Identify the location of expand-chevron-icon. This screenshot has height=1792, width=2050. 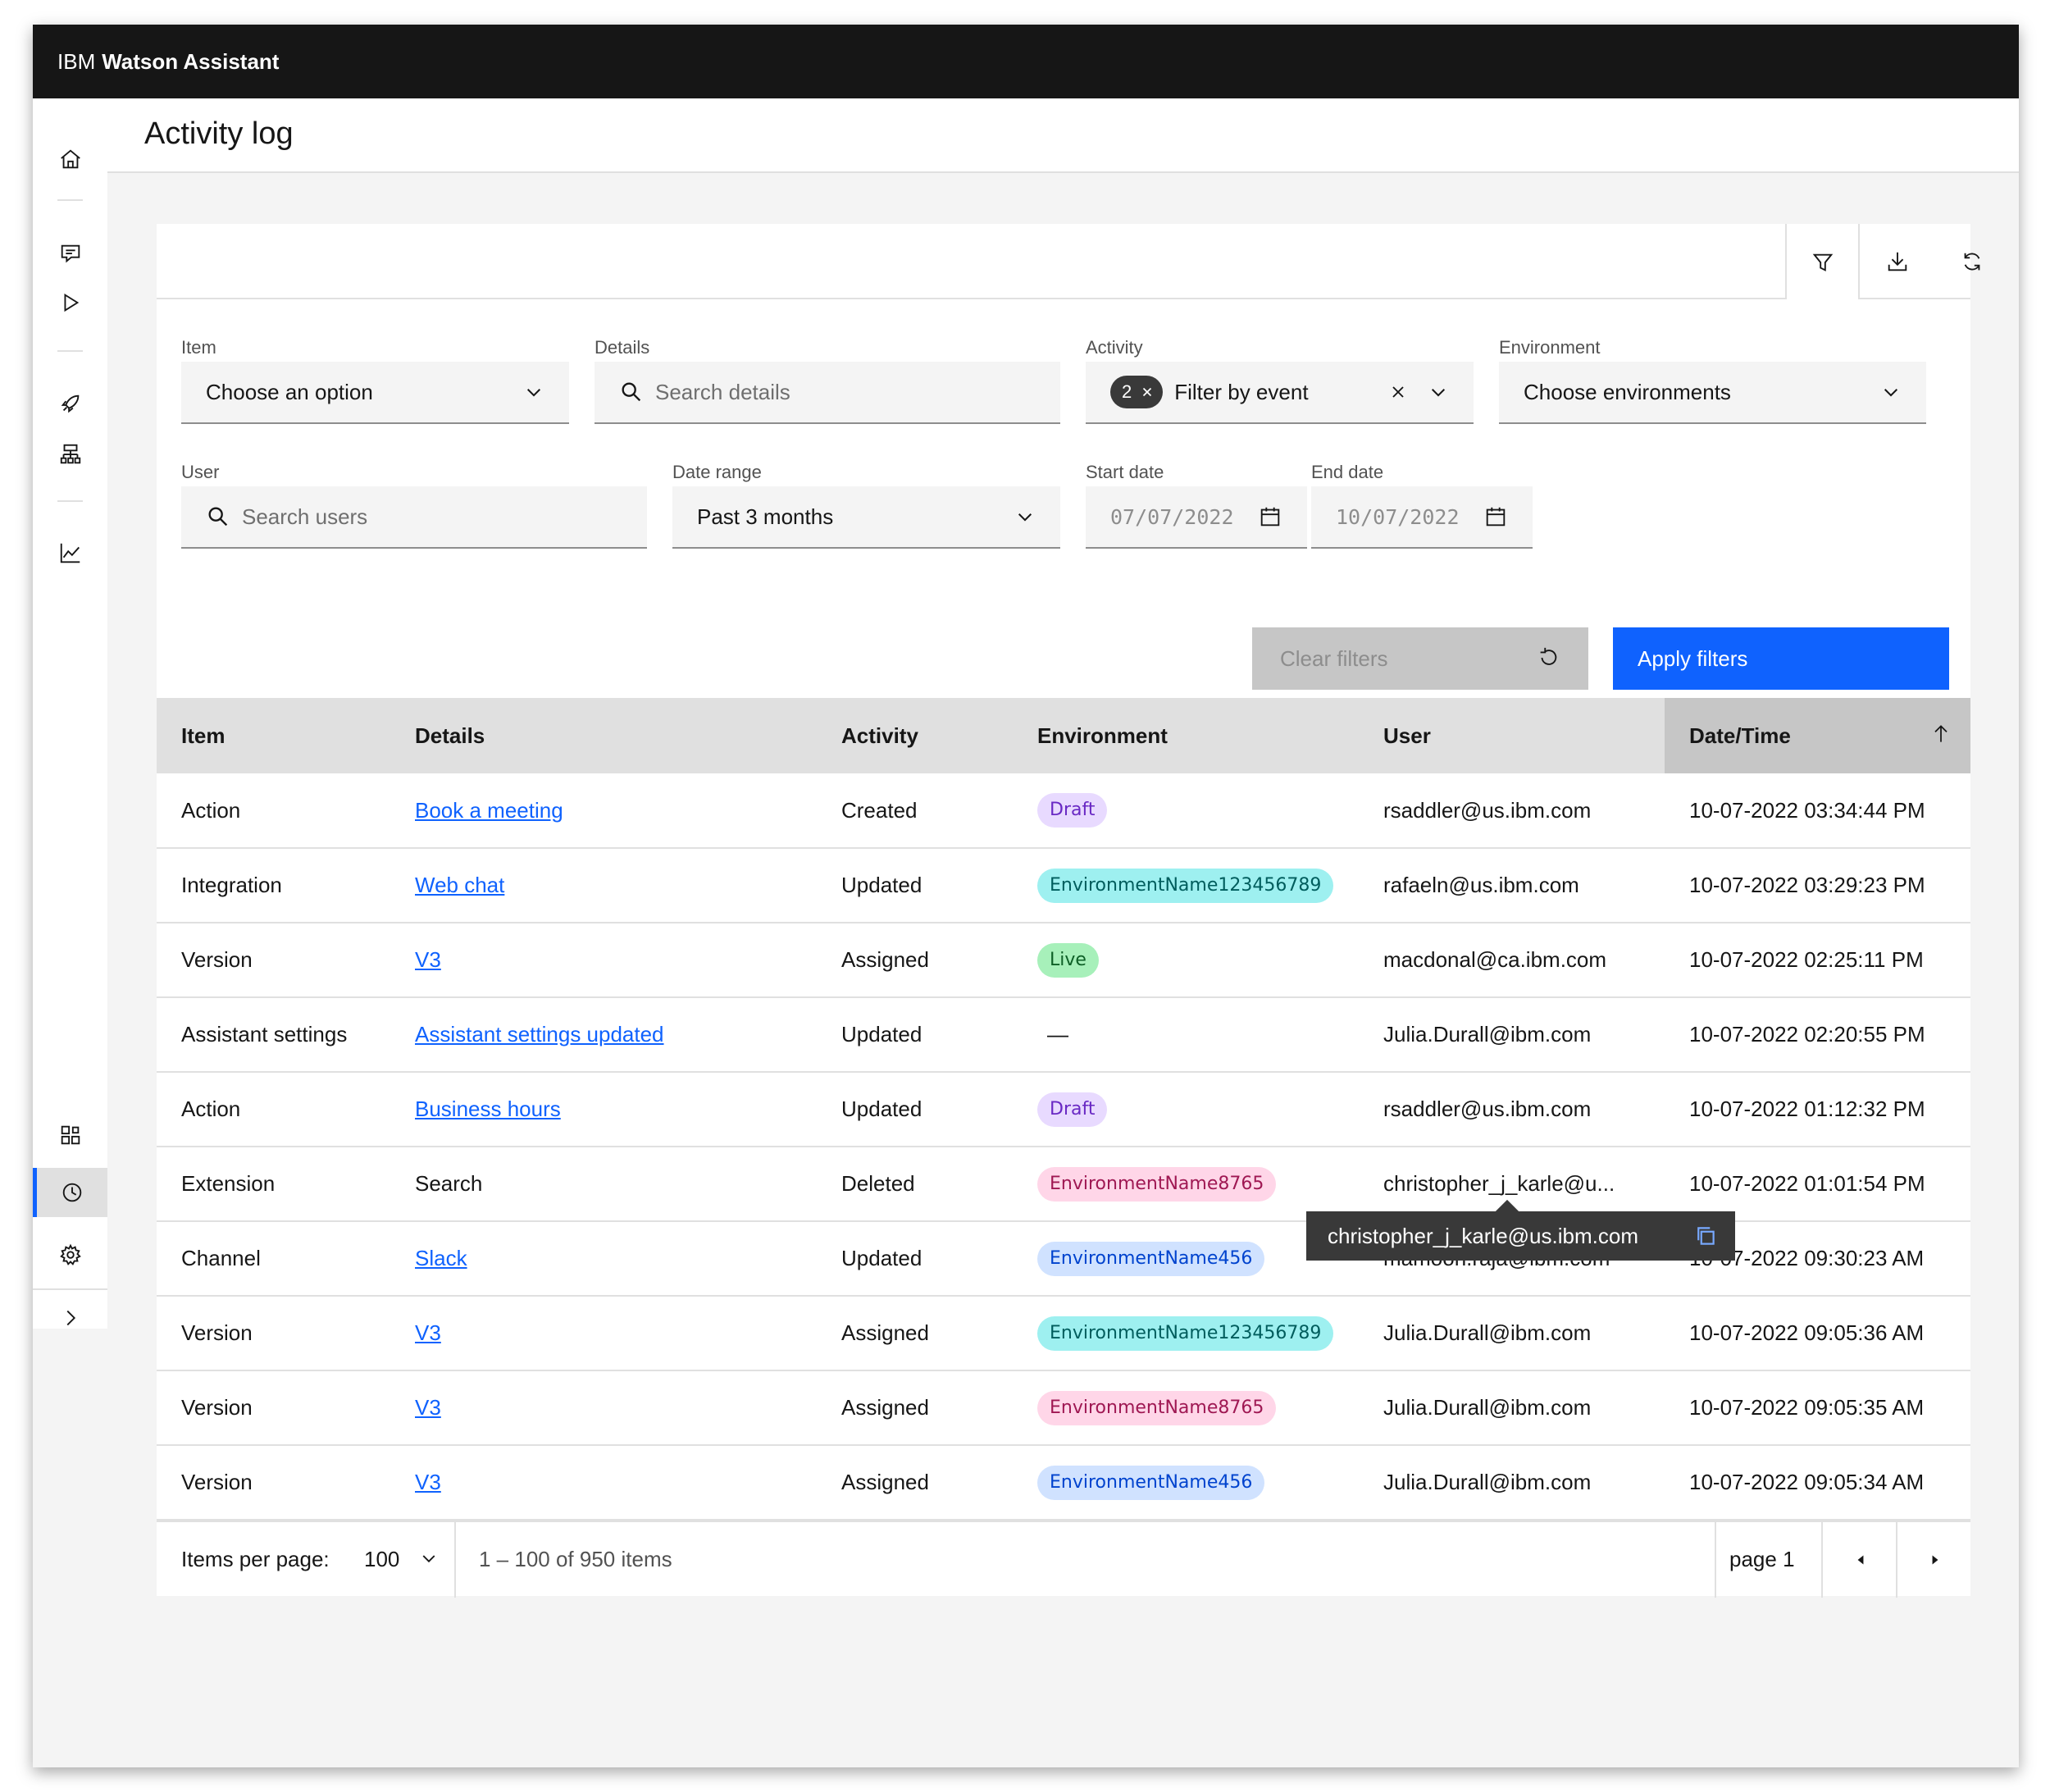
(70, 1318).